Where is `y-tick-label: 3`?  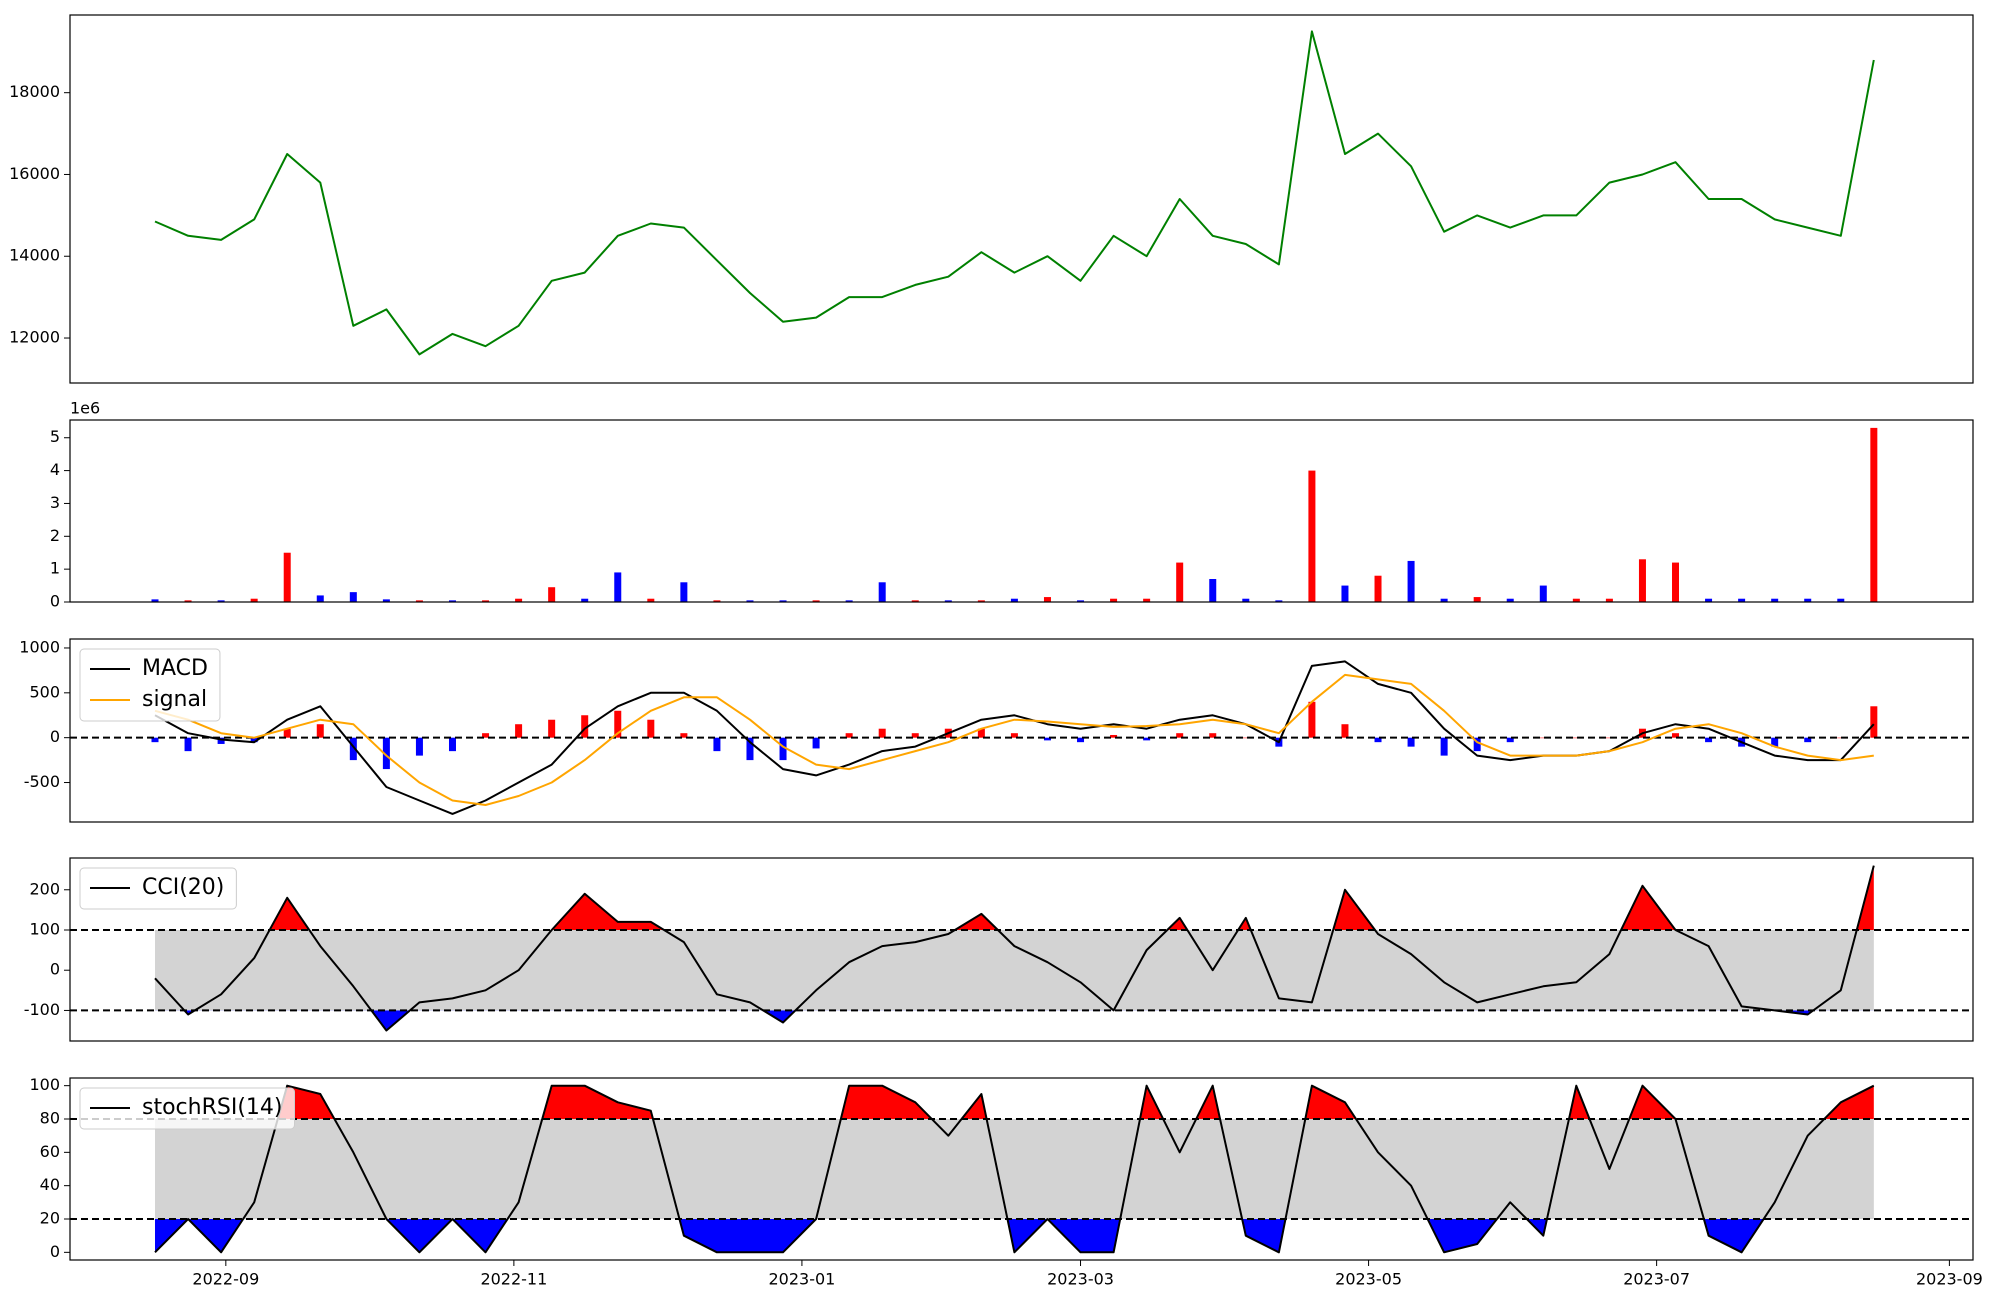
y-tick-label: 3 is located at coordinates (55, 502).